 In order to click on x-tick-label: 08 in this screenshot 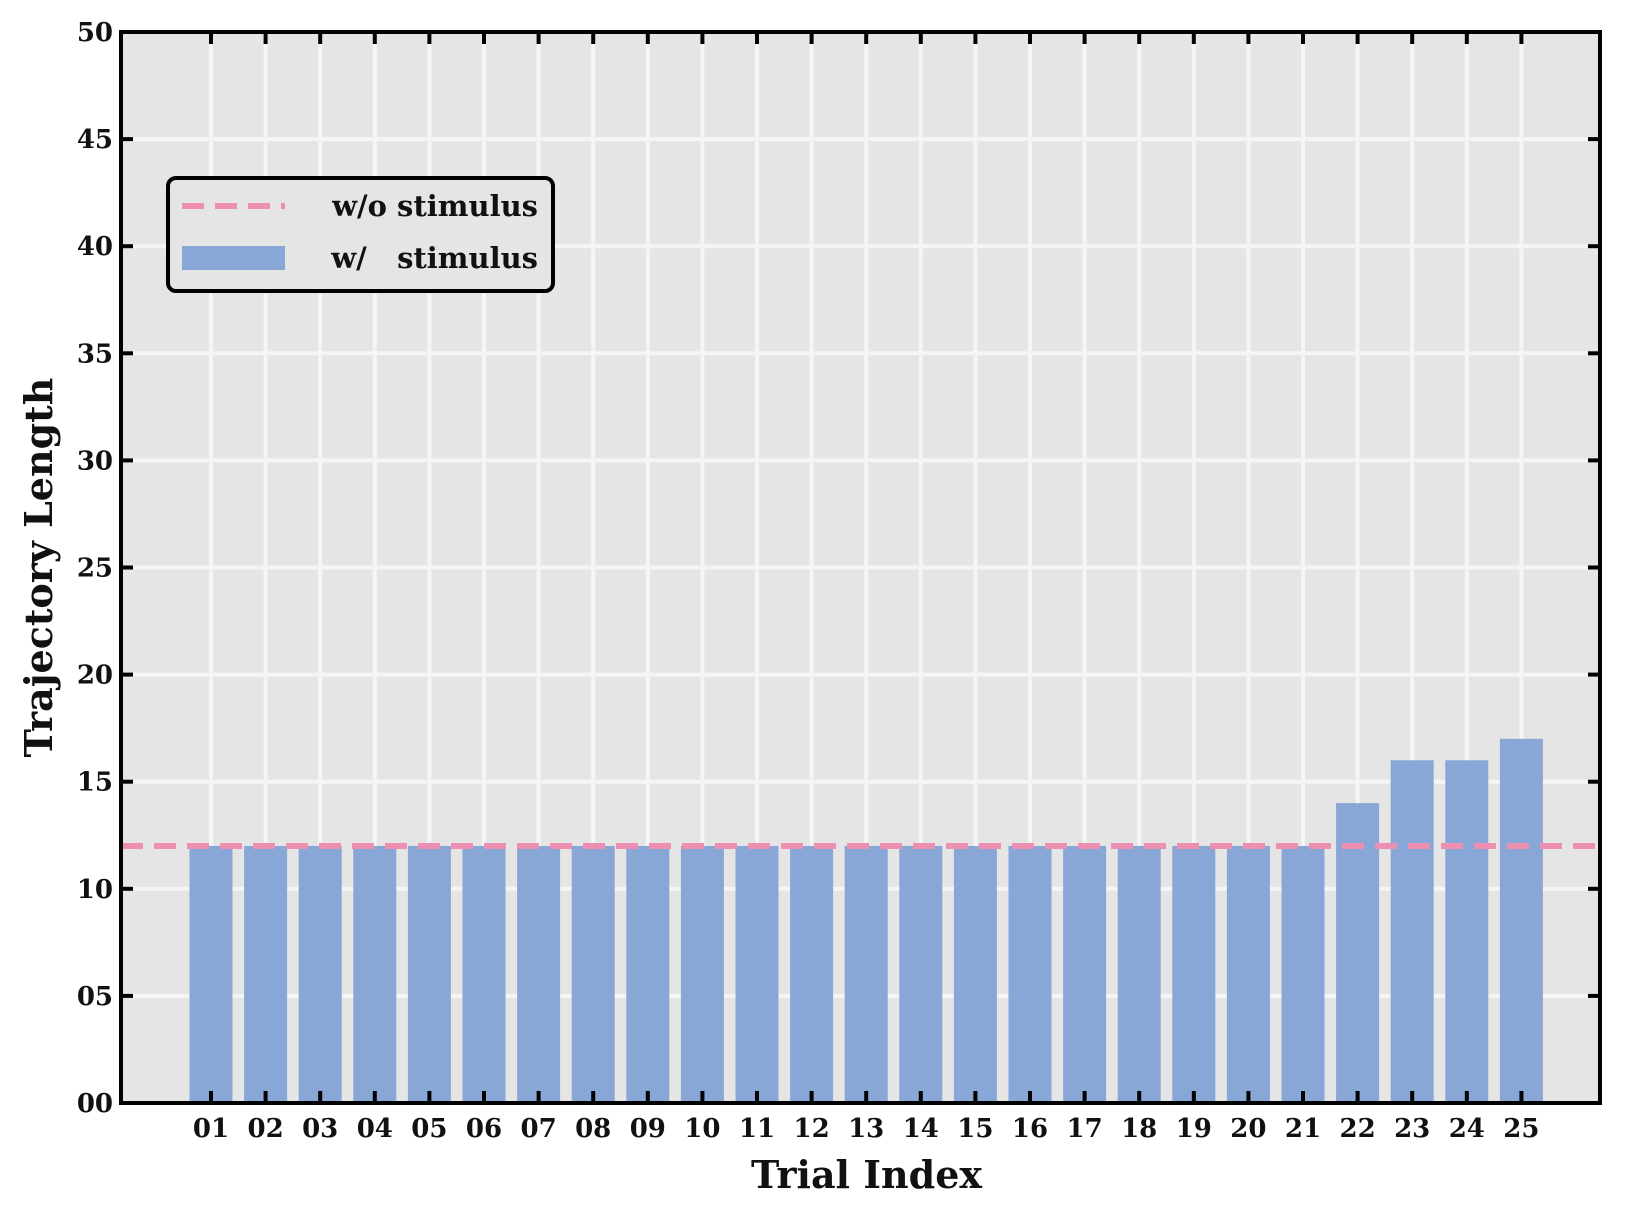, I will do `click(593, 1129)`.